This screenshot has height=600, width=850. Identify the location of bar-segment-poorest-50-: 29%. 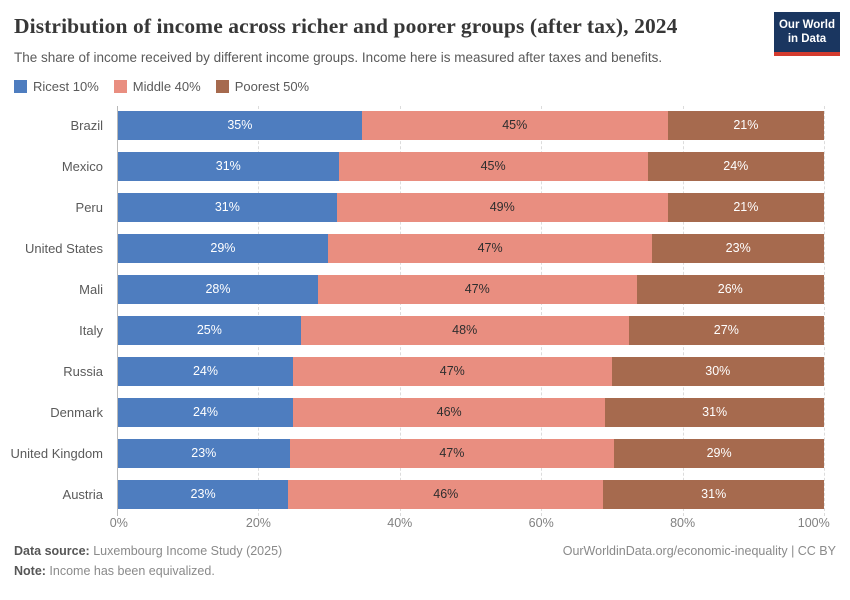
(719, 453).